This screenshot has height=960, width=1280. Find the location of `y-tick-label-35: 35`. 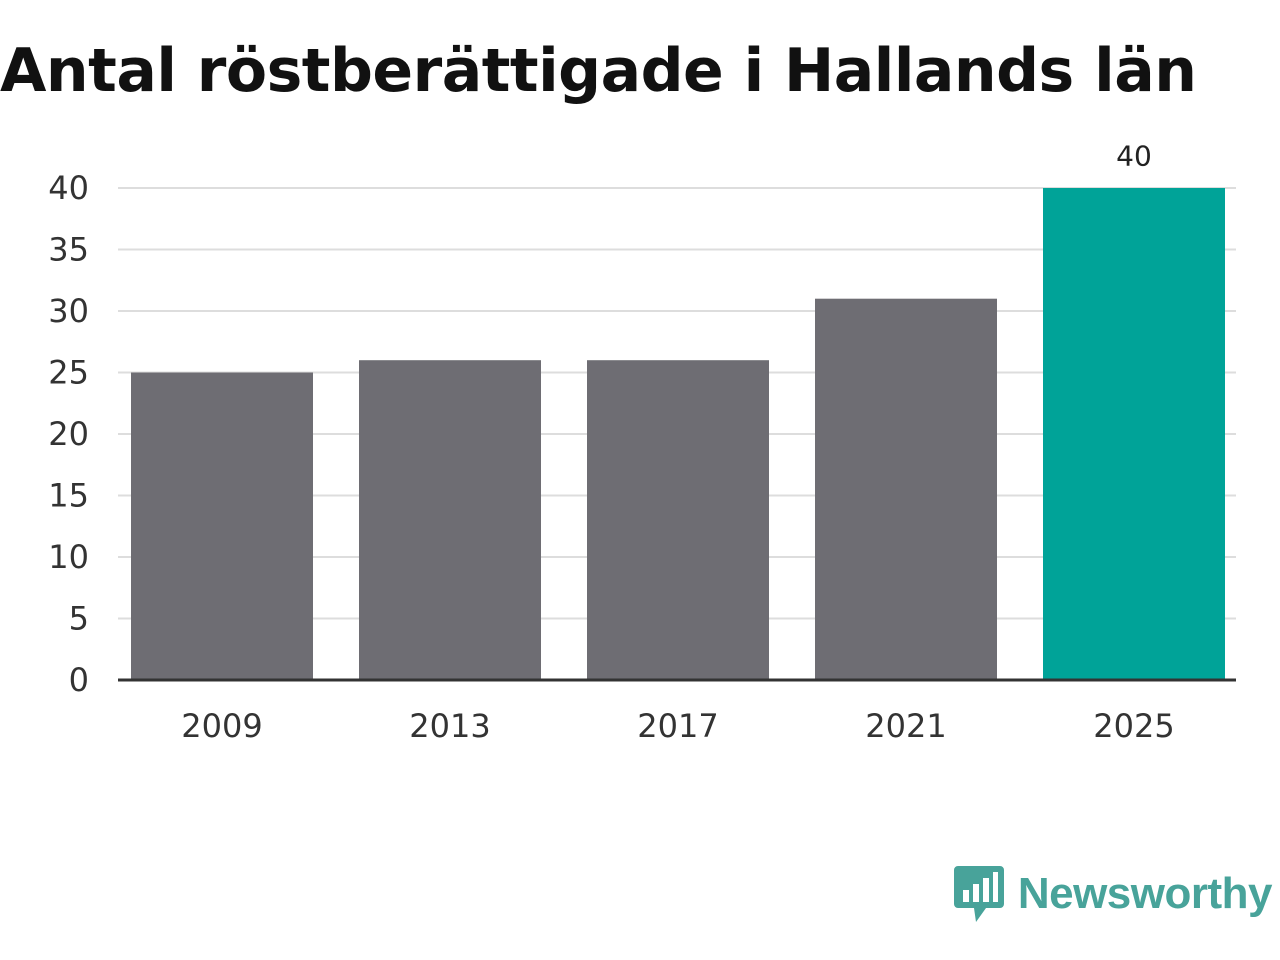

y-tick-label-35: 35 is located at coordinates (68, 250).